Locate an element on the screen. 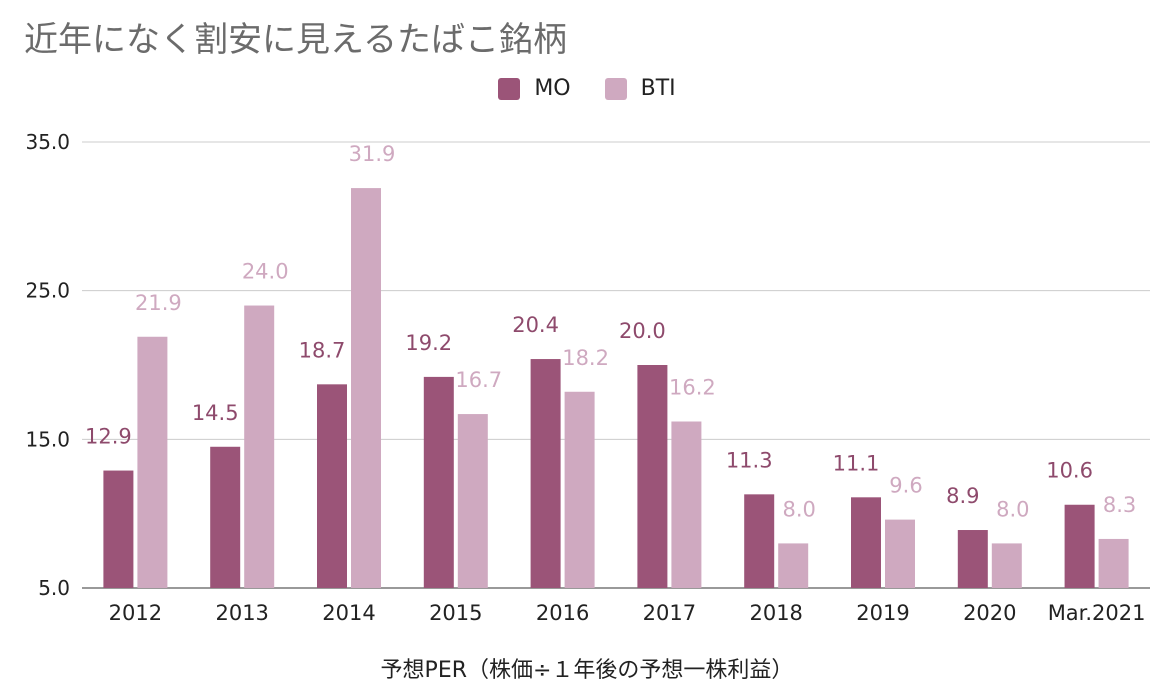 Image resolution: width=1174 pixels, height=690 pixels. y-tick-label: 5.0 is located at coordinates (54, 588).